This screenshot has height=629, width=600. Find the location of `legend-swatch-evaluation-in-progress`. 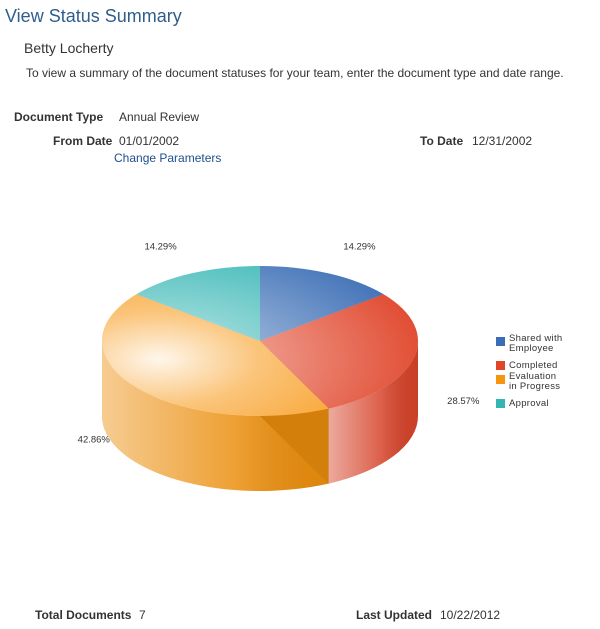

legend-swatch-evaluation-in-progress is located at coordinates (500, 379).